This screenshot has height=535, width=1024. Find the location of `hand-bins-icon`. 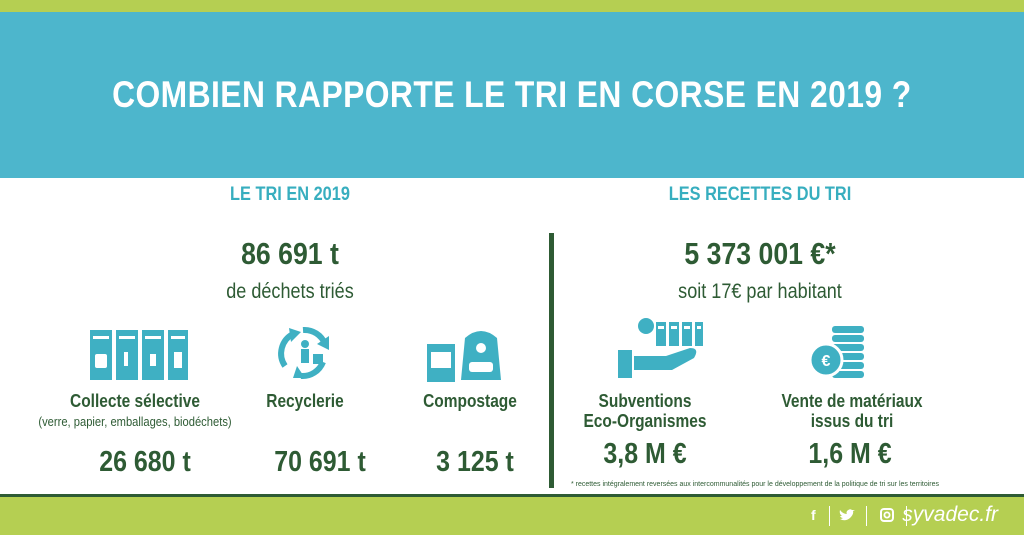

hand-bins-icon is located at coordinates (660, 348).